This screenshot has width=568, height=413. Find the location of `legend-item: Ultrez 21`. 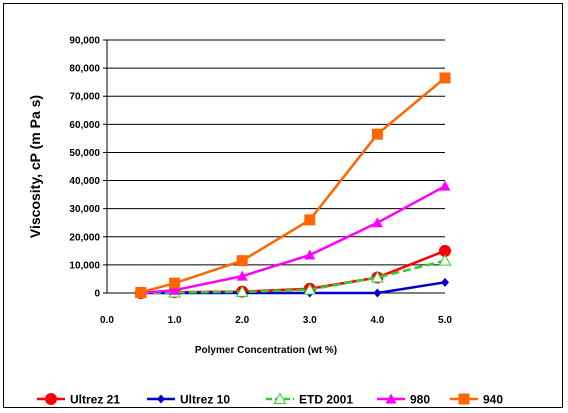

legend-item: Ultrez 21 is located at coordinates (78, 400).